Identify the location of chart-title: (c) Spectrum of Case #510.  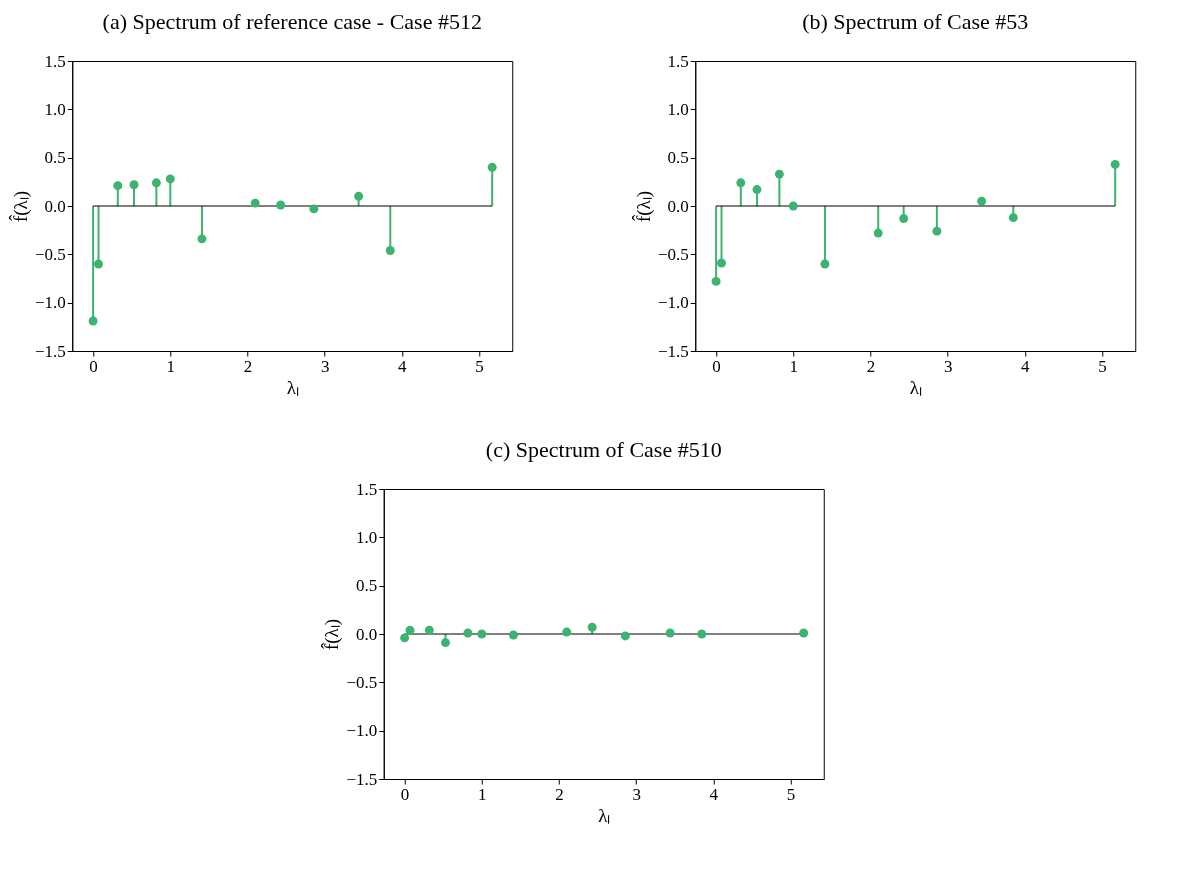
(603, 449).